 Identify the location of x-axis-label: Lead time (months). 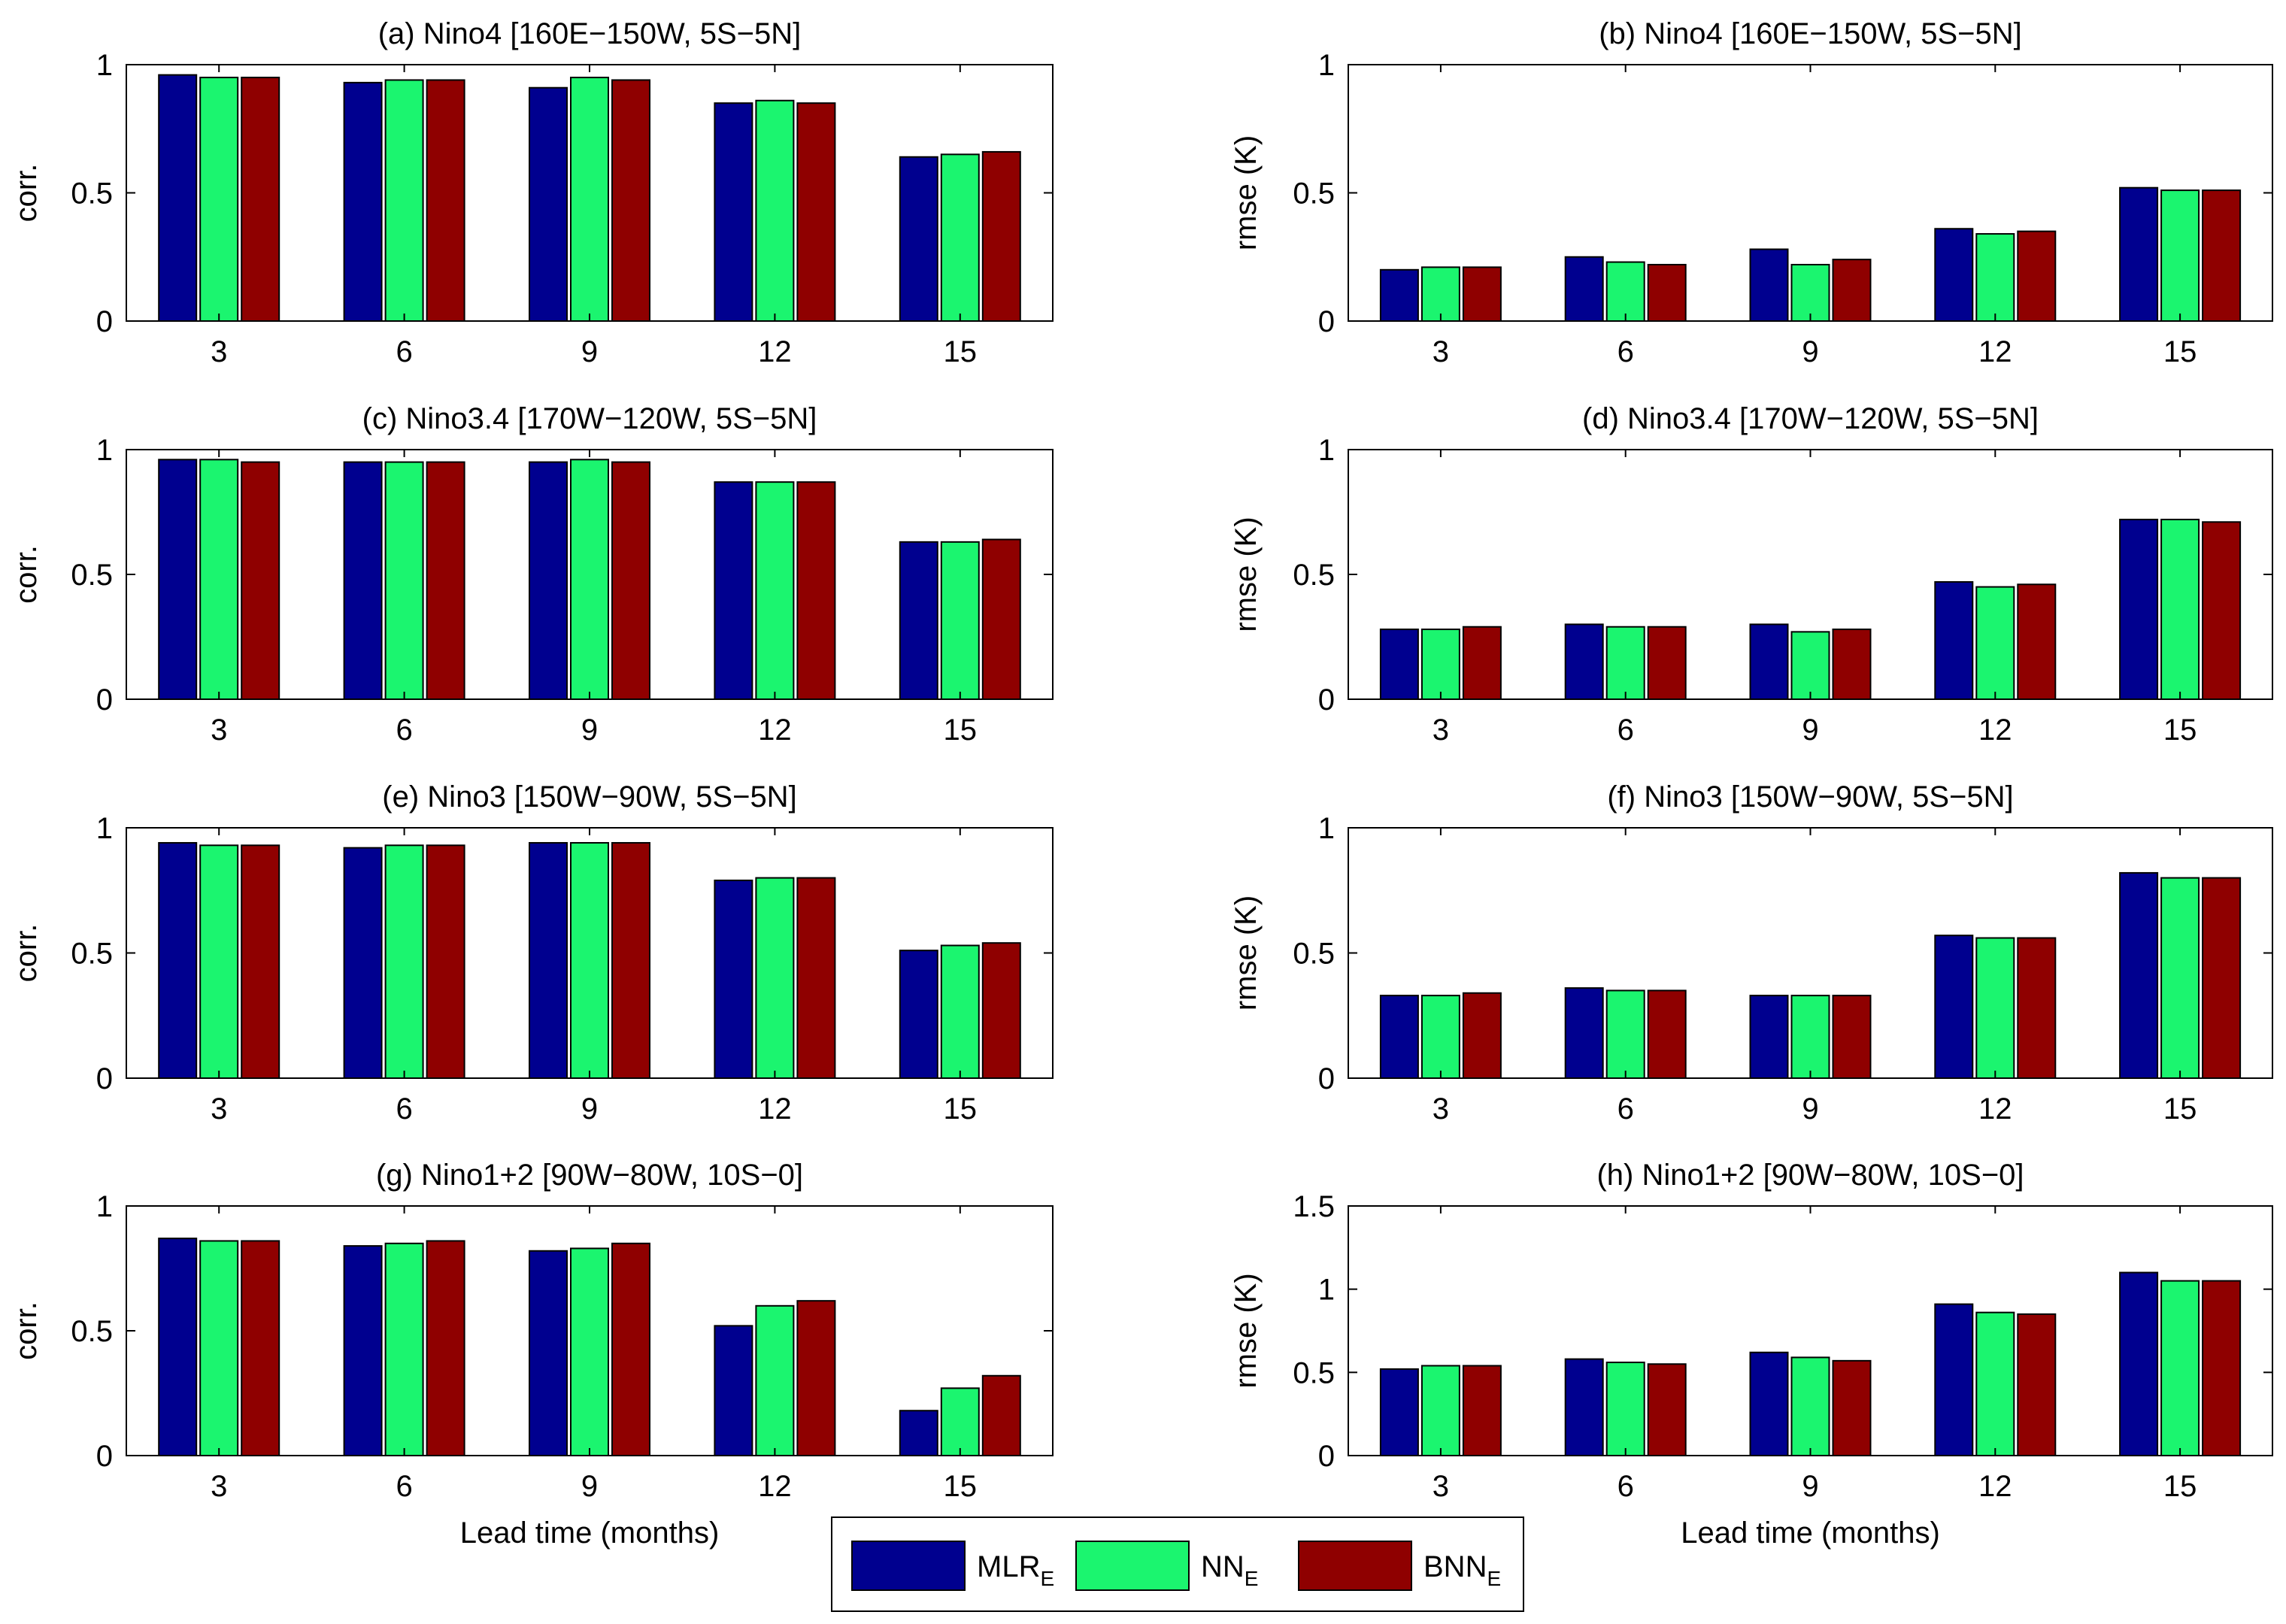
(590, 1533).